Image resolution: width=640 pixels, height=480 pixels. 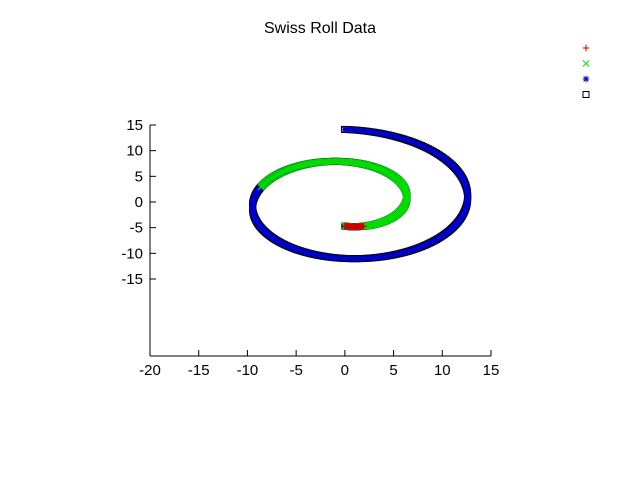 What do you see at coordinates (442, 370) in the screenshot?
I see `x-tick-label: 10` at bounding box center [442, 370].